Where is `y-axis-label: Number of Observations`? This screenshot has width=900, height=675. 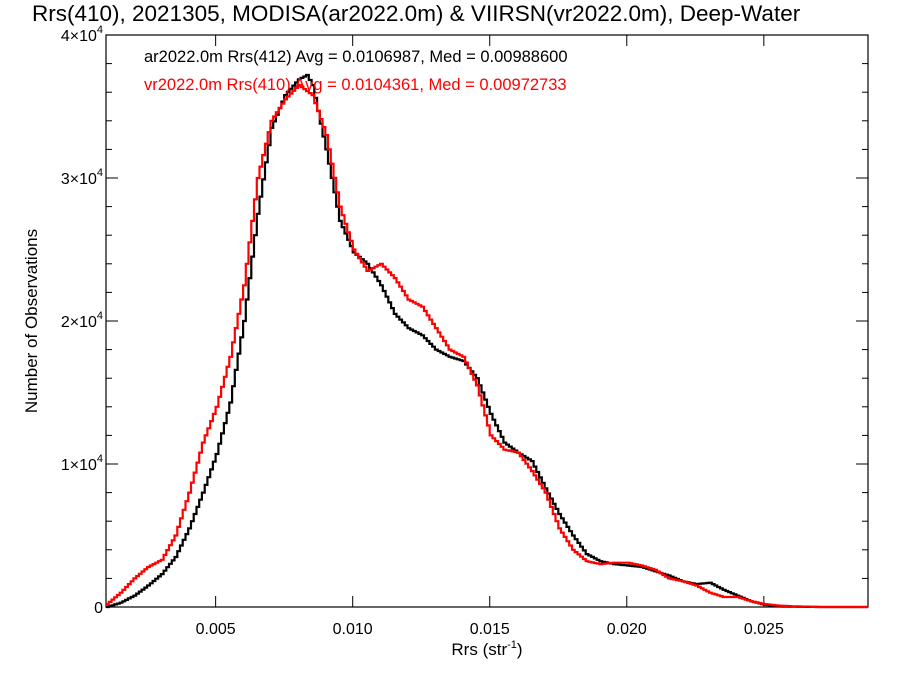 y-axis-label: Number of Observations is located at coordinates (31, 321).